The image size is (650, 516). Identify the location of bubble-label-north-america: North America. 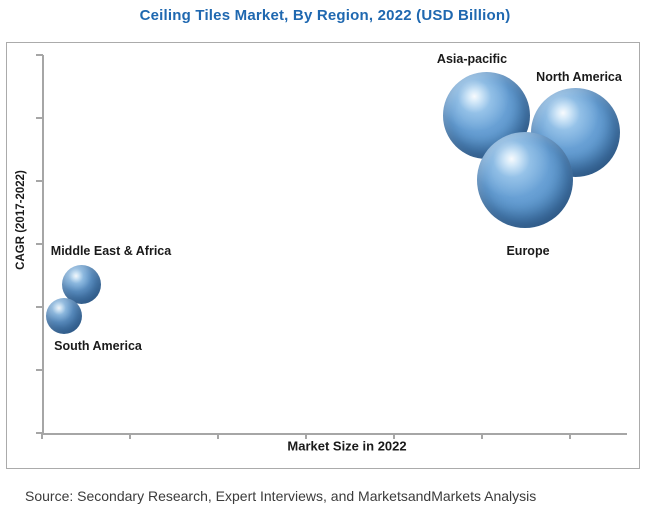
(579, 77).